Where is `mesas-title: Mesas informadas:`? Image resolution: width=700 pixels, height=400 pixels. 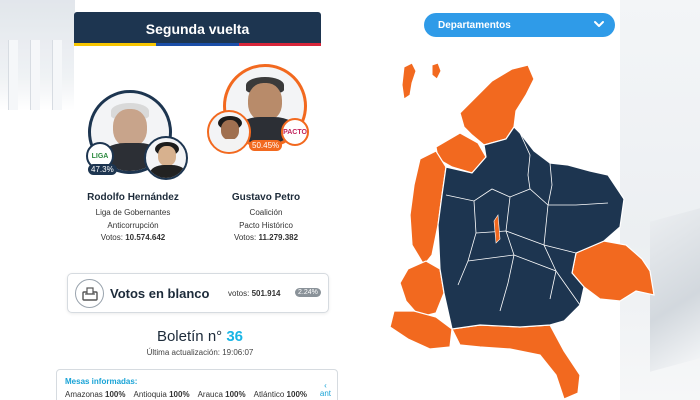
mesas-title: Mesas informadas: is located at coordinates (101, 381).